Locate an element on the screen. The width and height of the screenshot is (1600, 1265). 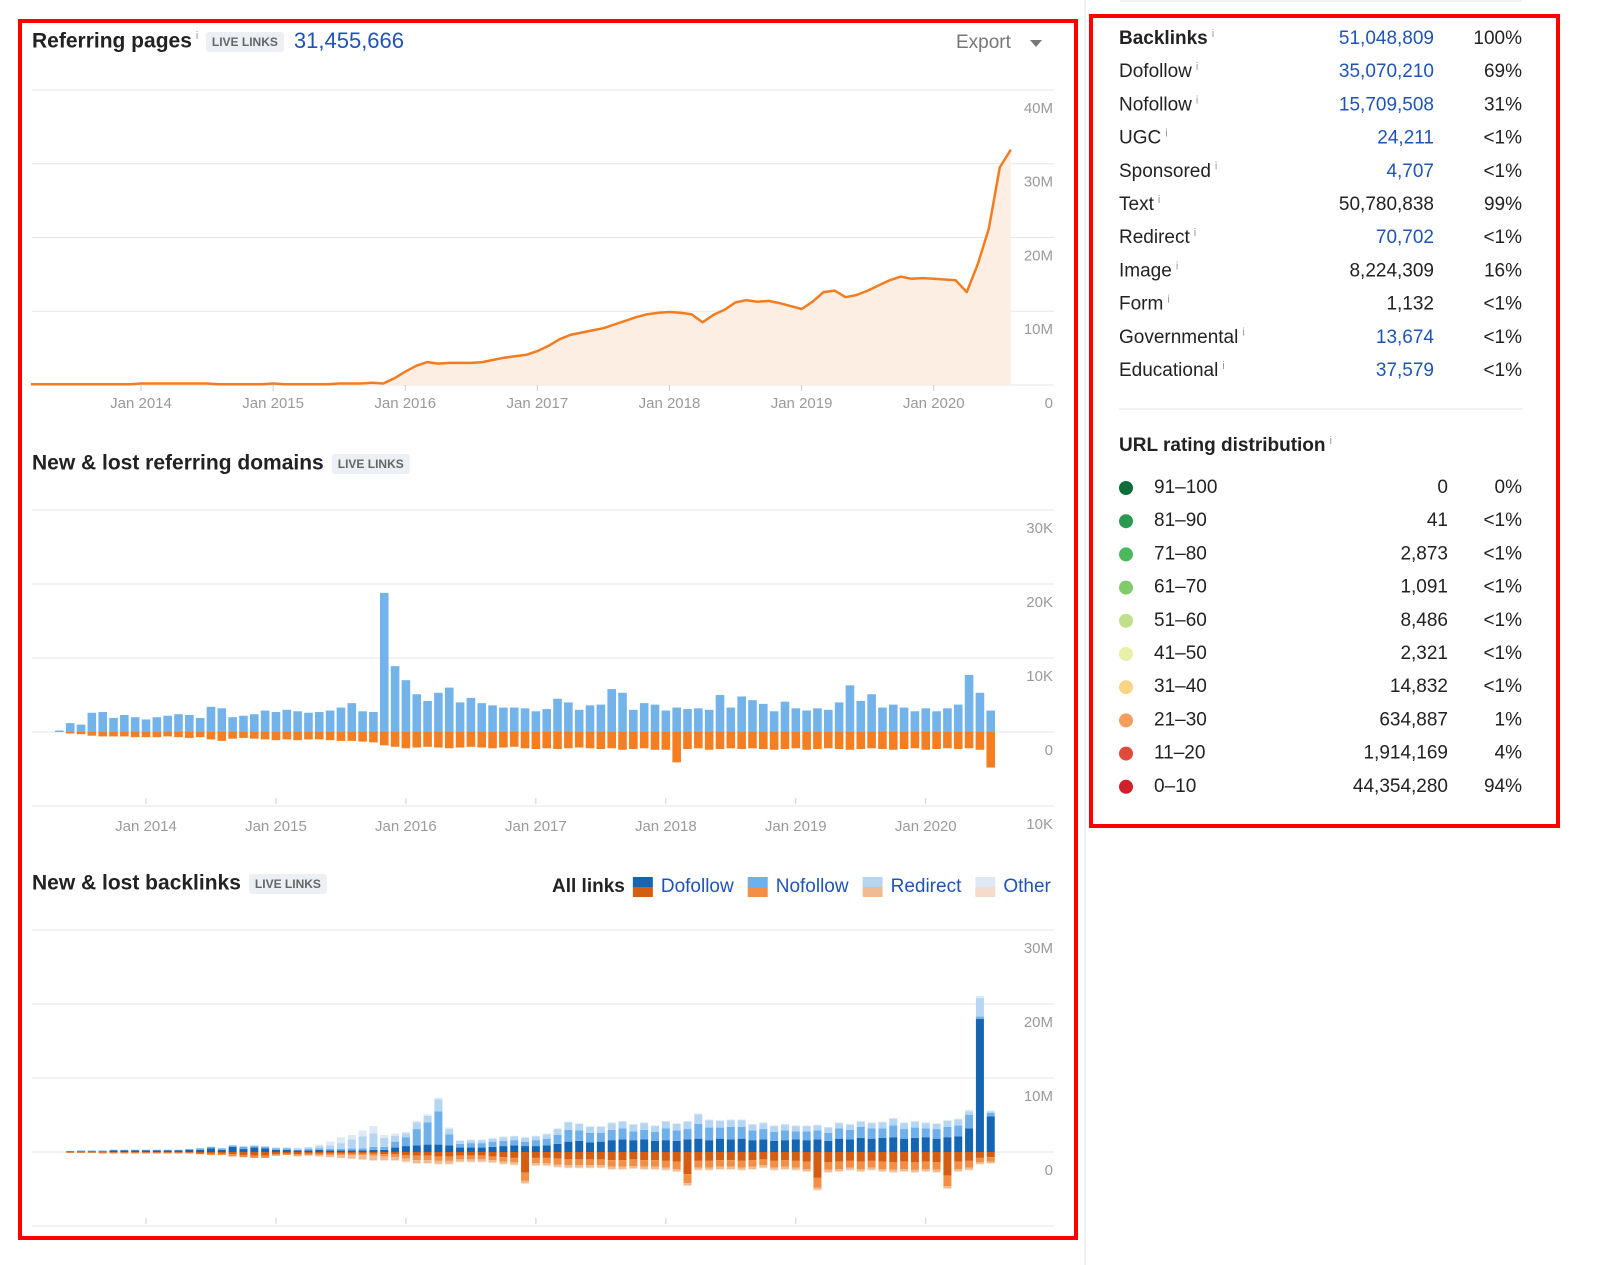
stat-value: 4,707 is located at coordinates (1410, 171).